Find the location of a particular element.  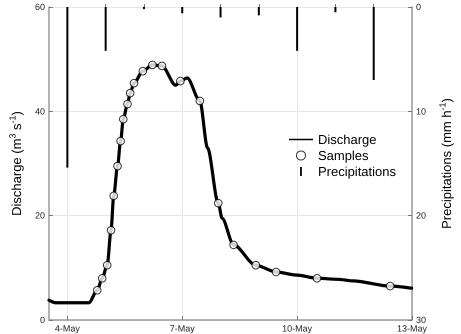

y-tick-label: 0 is located at coordinates (42, 320).